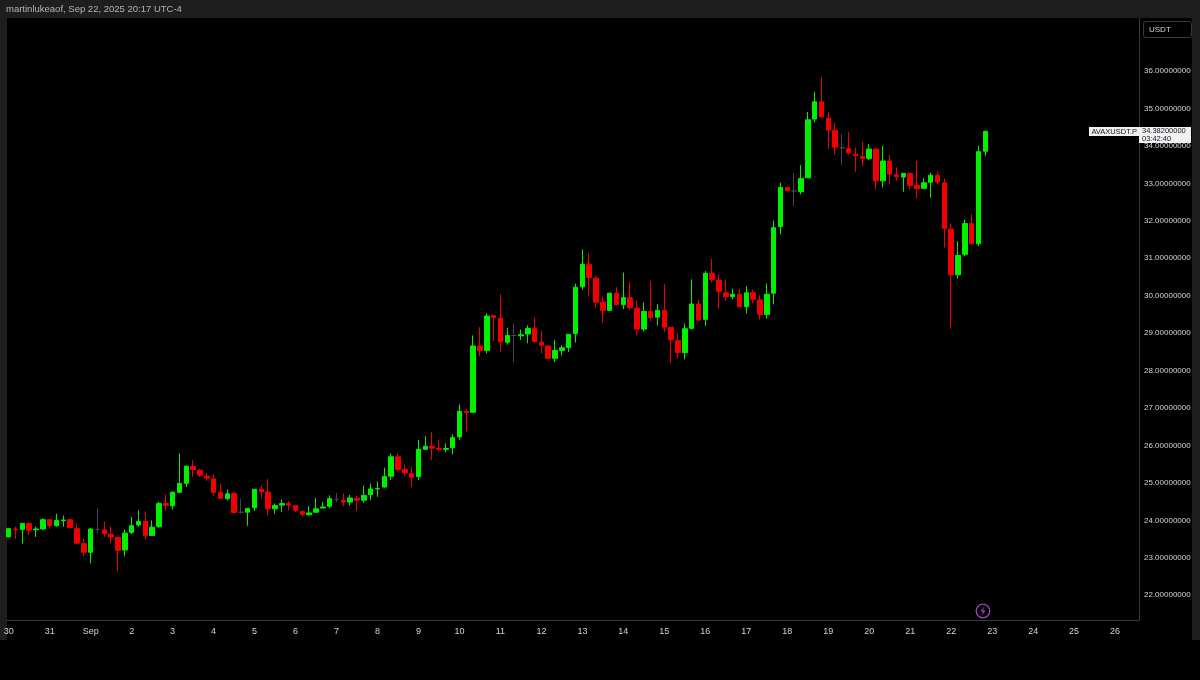 The height and width of the screenshot is (680, 1200). Describe the element at coordinates (1168, 370) in the screenshot. I see `y-tick-label: 28.00000000` at that location.